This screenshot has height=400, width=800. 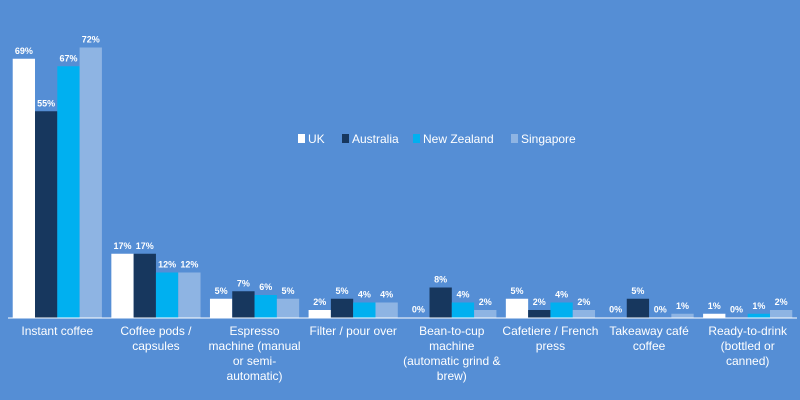 I want to click on value-label: 7%, so click(x=243, y=283).